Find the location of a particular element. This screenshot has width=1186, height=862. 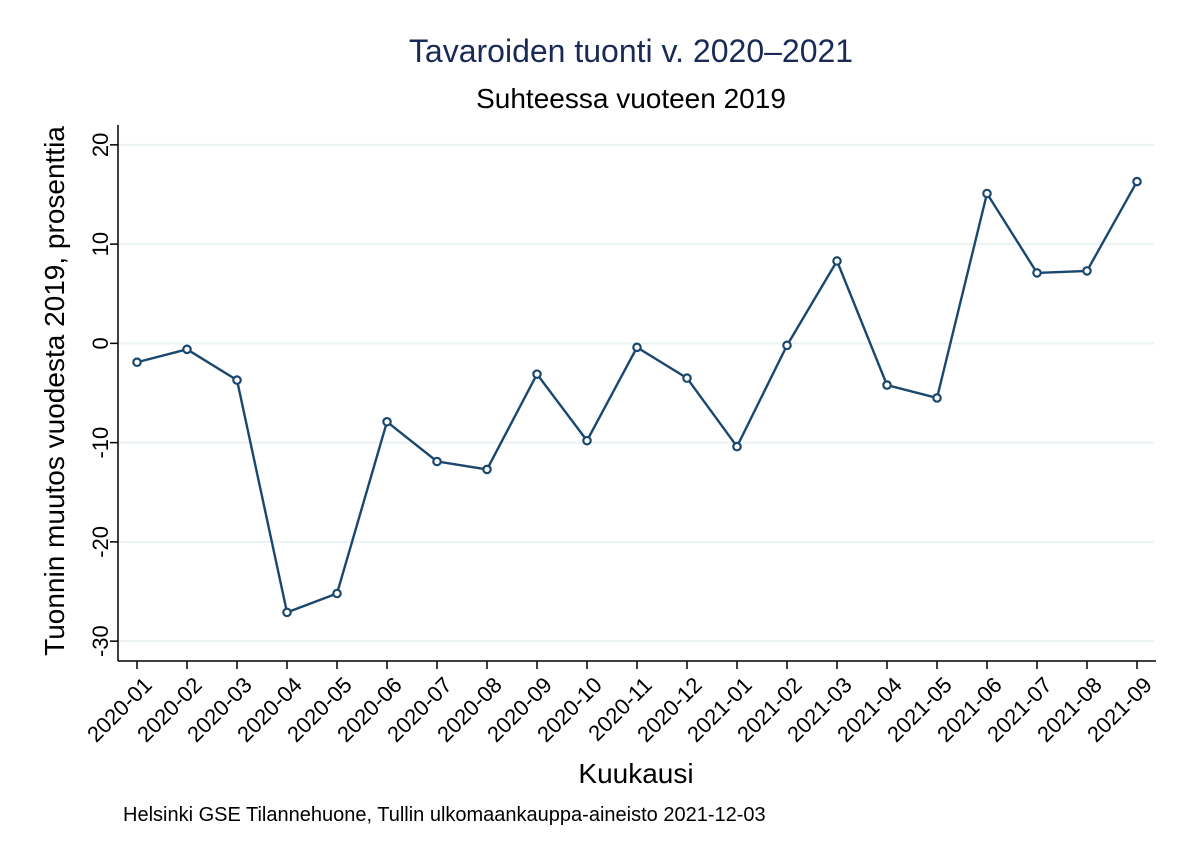

y-tick-label: 0 is located at coordinates (100, 343).